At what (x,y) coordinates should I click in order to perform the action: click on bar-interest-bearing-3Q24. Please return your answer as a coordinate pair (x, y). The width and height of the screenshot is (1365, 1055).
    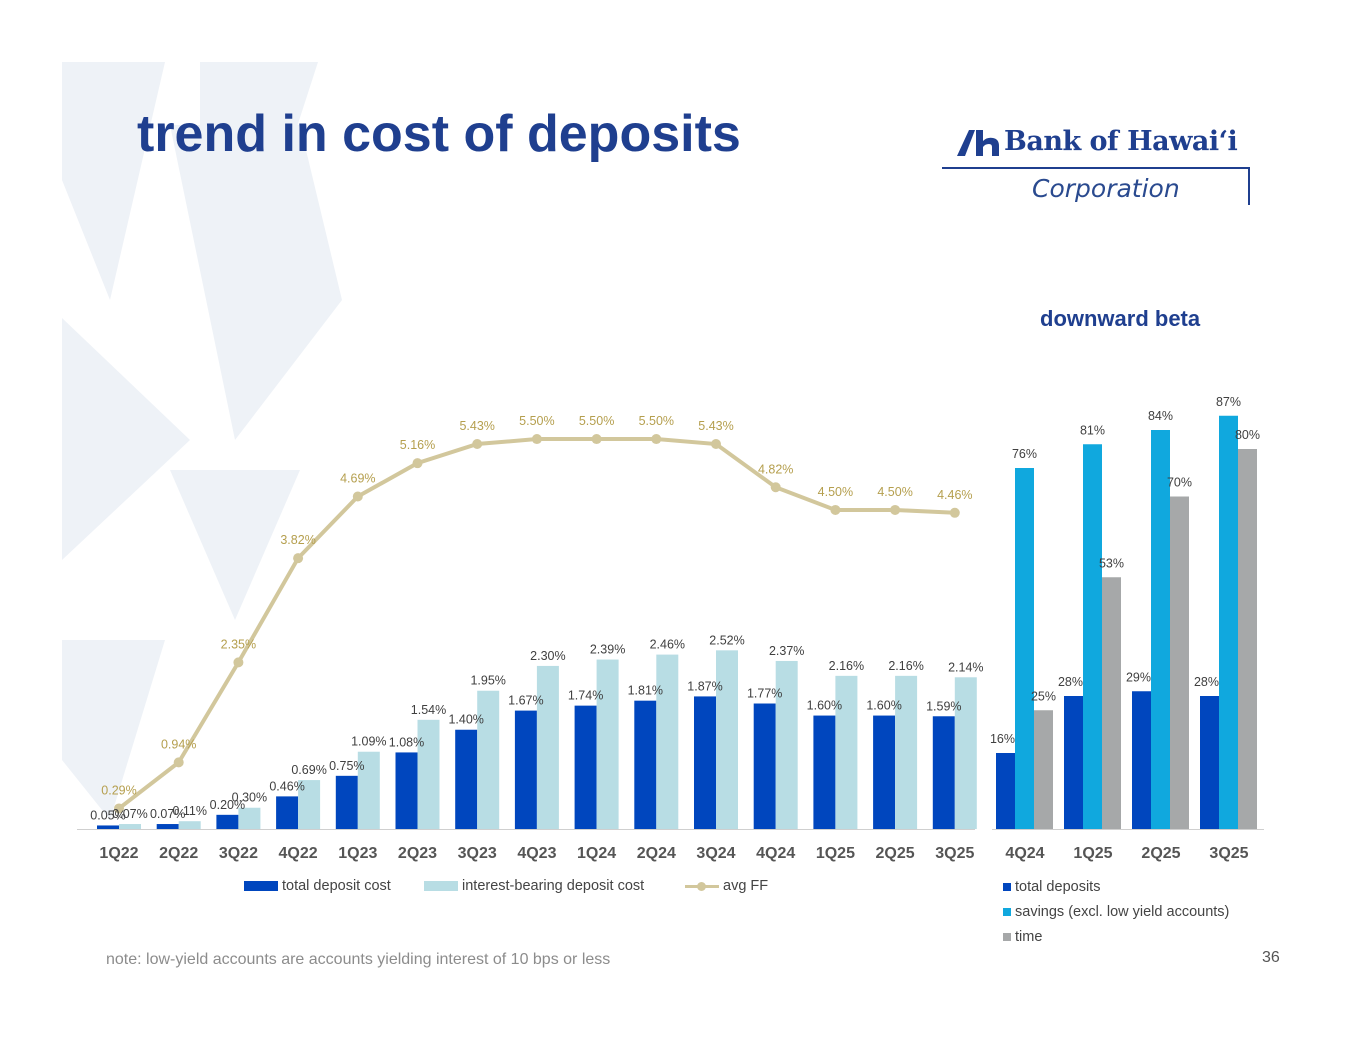
    Looking at the image, I should click on (727, 739).